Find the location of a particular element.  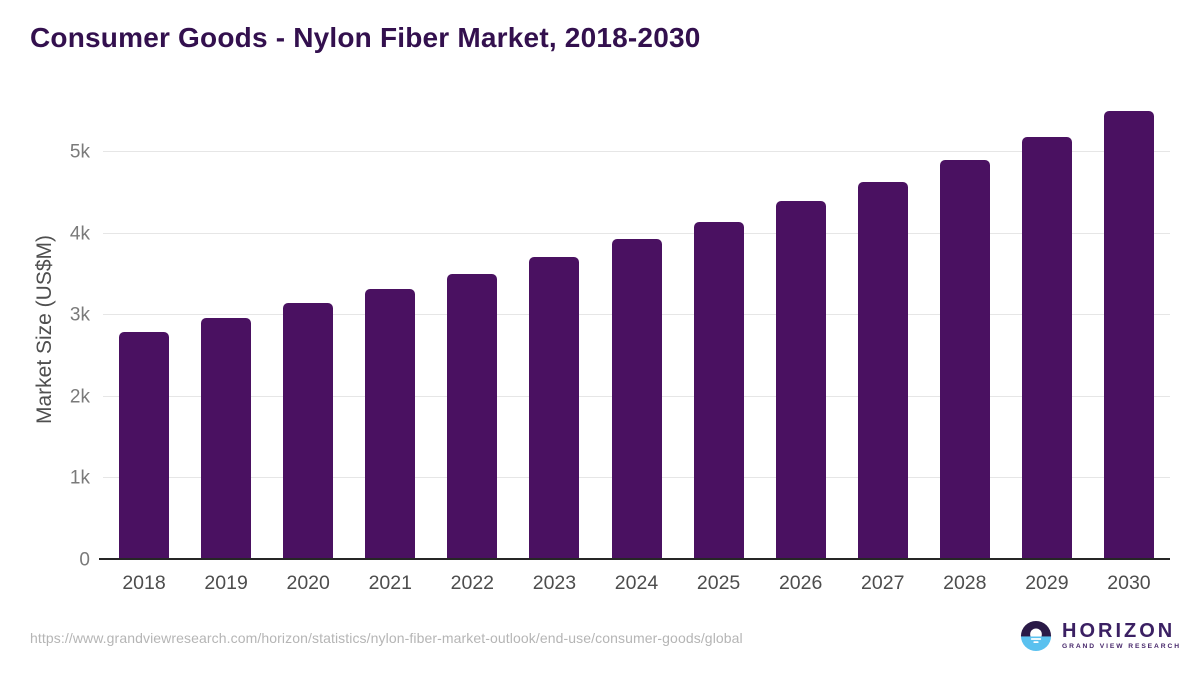

bar-column-2027: 2027 is located at coordinates (883, 346).